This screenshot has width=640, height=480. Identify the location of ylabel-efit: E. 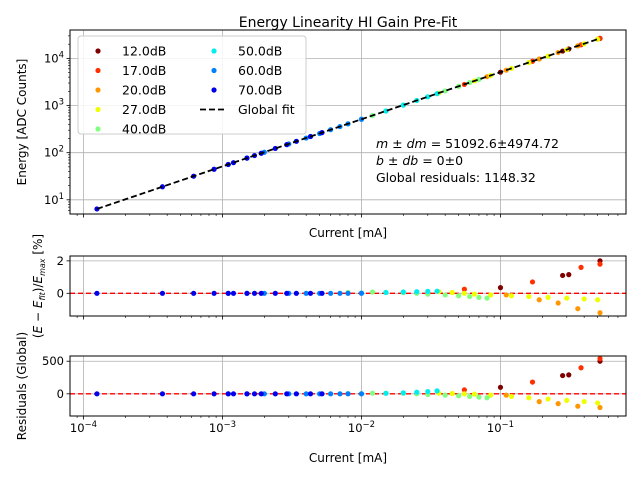
(38, 304).